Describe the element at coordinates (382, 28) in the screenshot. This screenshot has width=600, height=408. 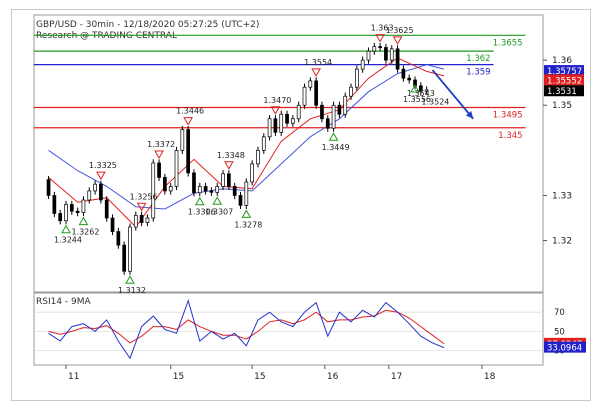
I see `high-label-14: 1.363` at that location.